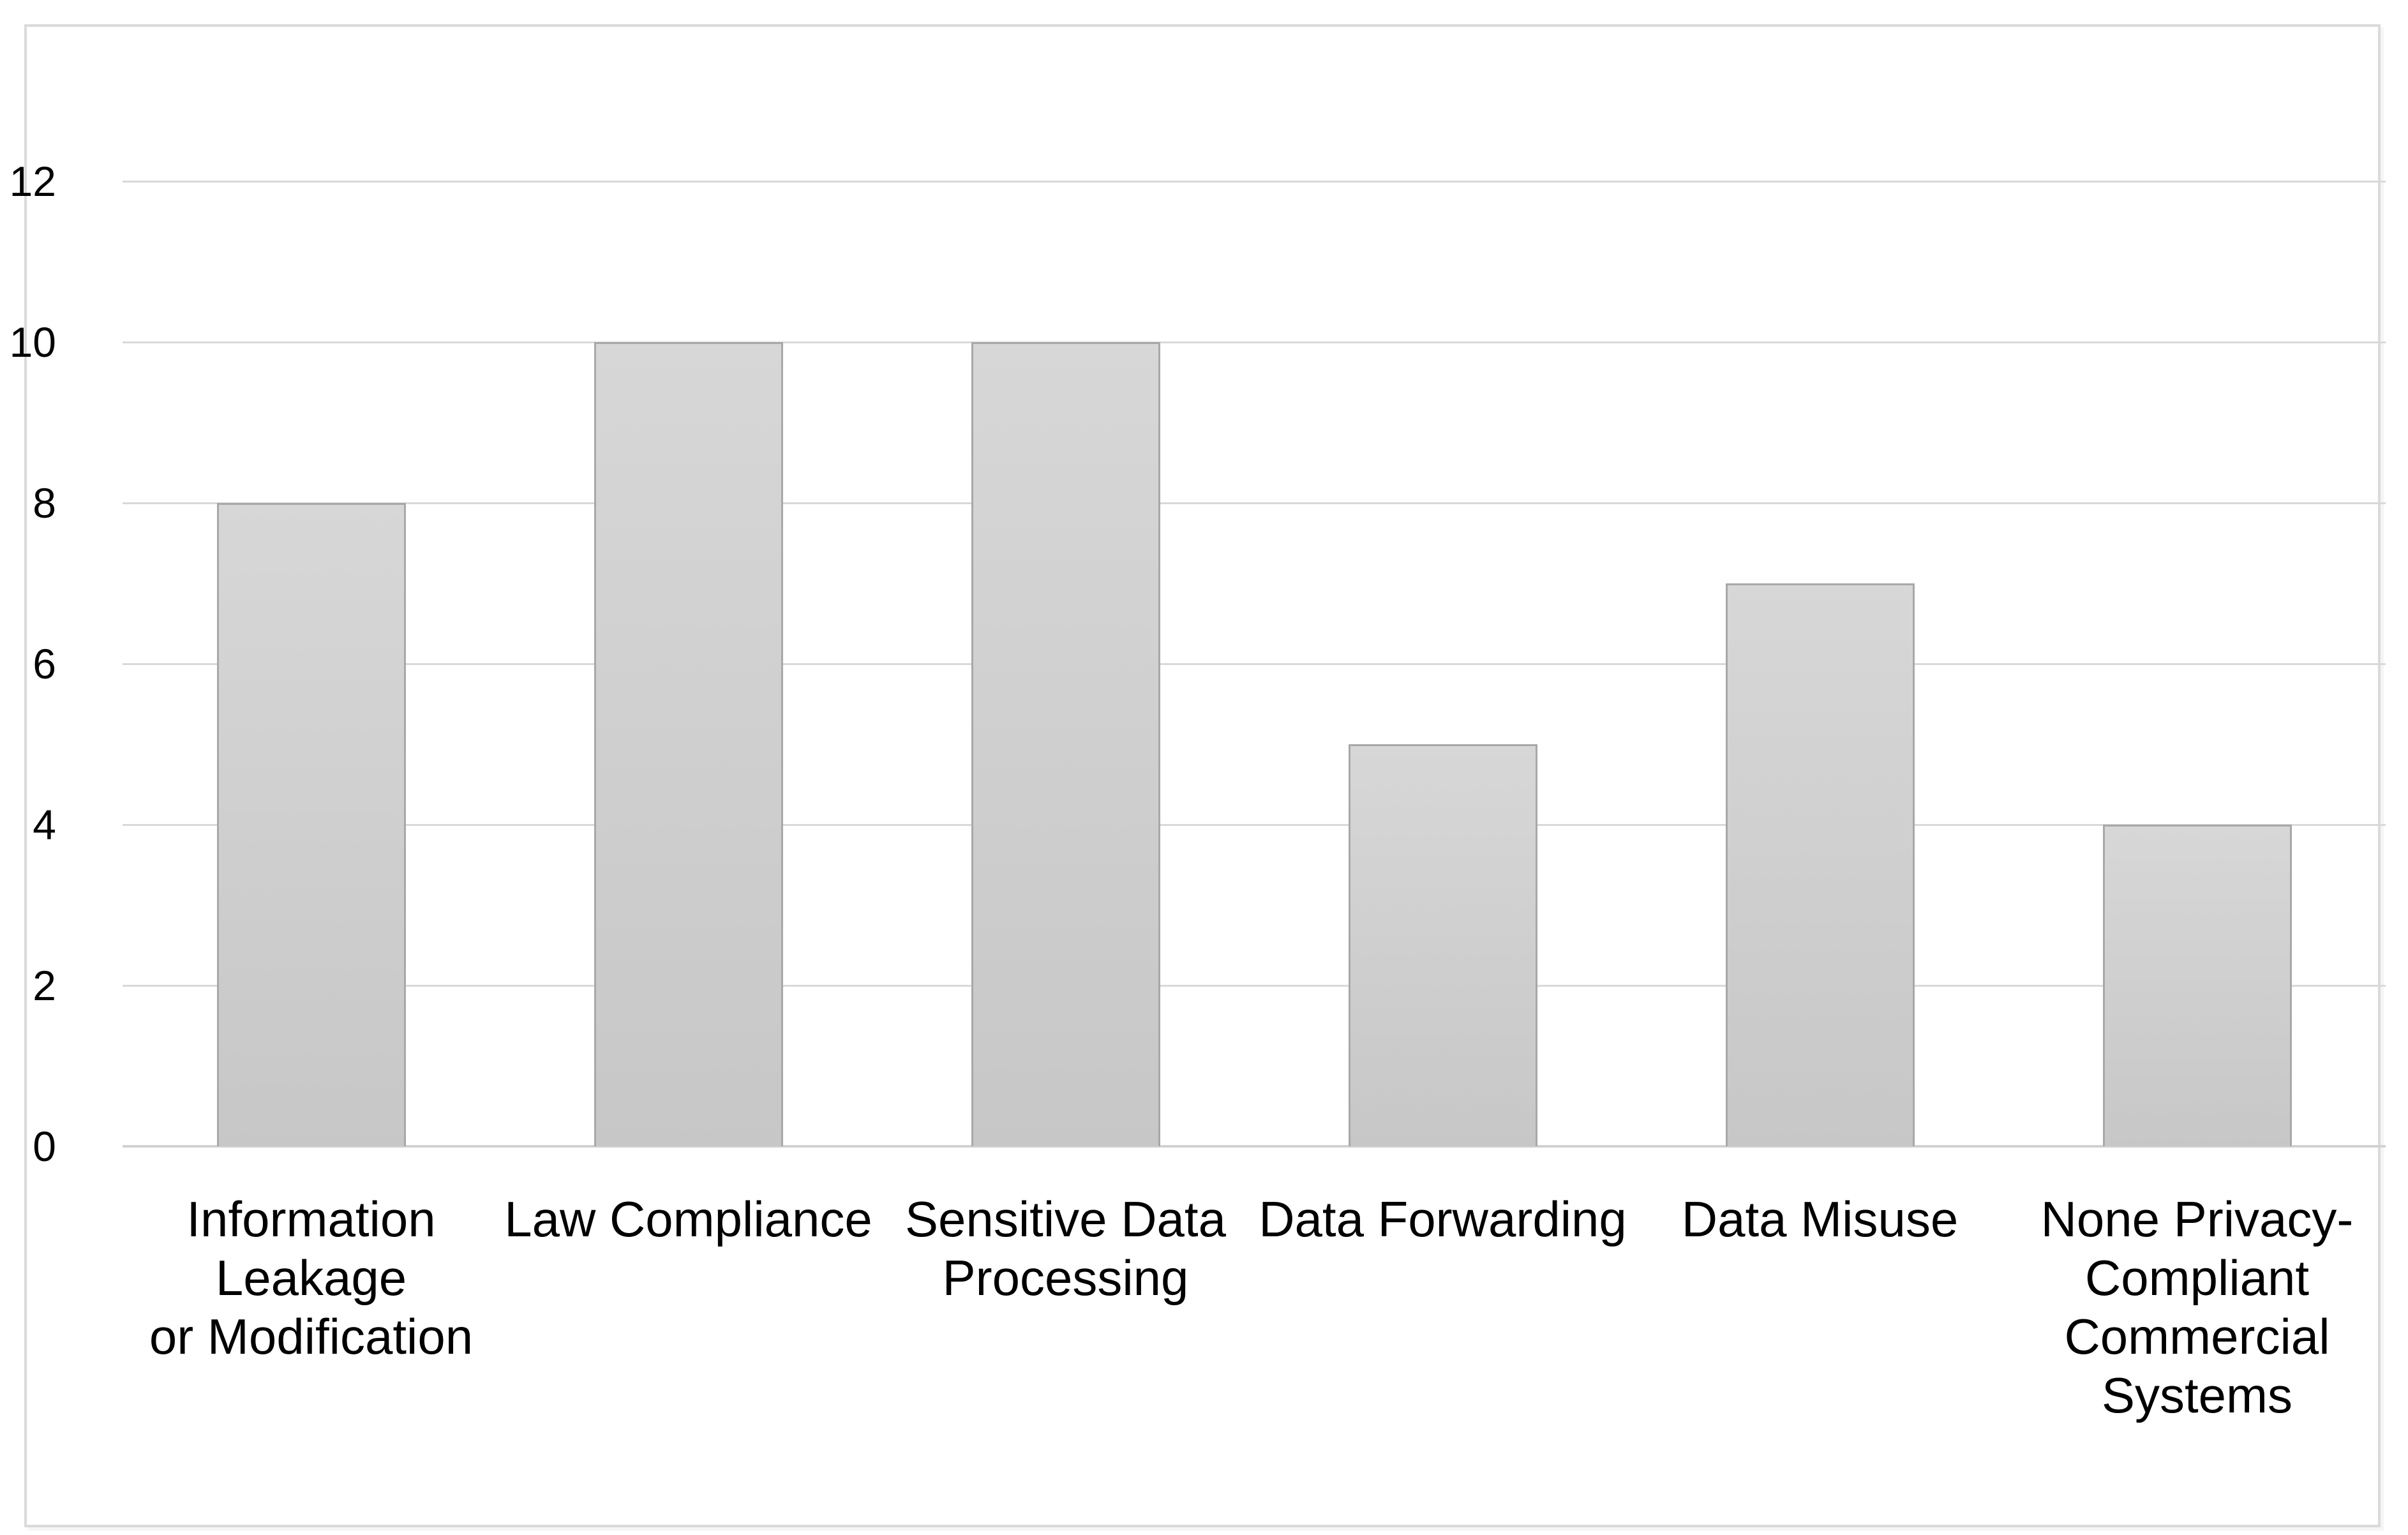 This screenshot has width=2408, height=1535. What do you see at coordinates (1443, 1219) in the screenshot?
I see `x-axis-label-4: Data Forwarding` at bounding box center [1443, 1219].